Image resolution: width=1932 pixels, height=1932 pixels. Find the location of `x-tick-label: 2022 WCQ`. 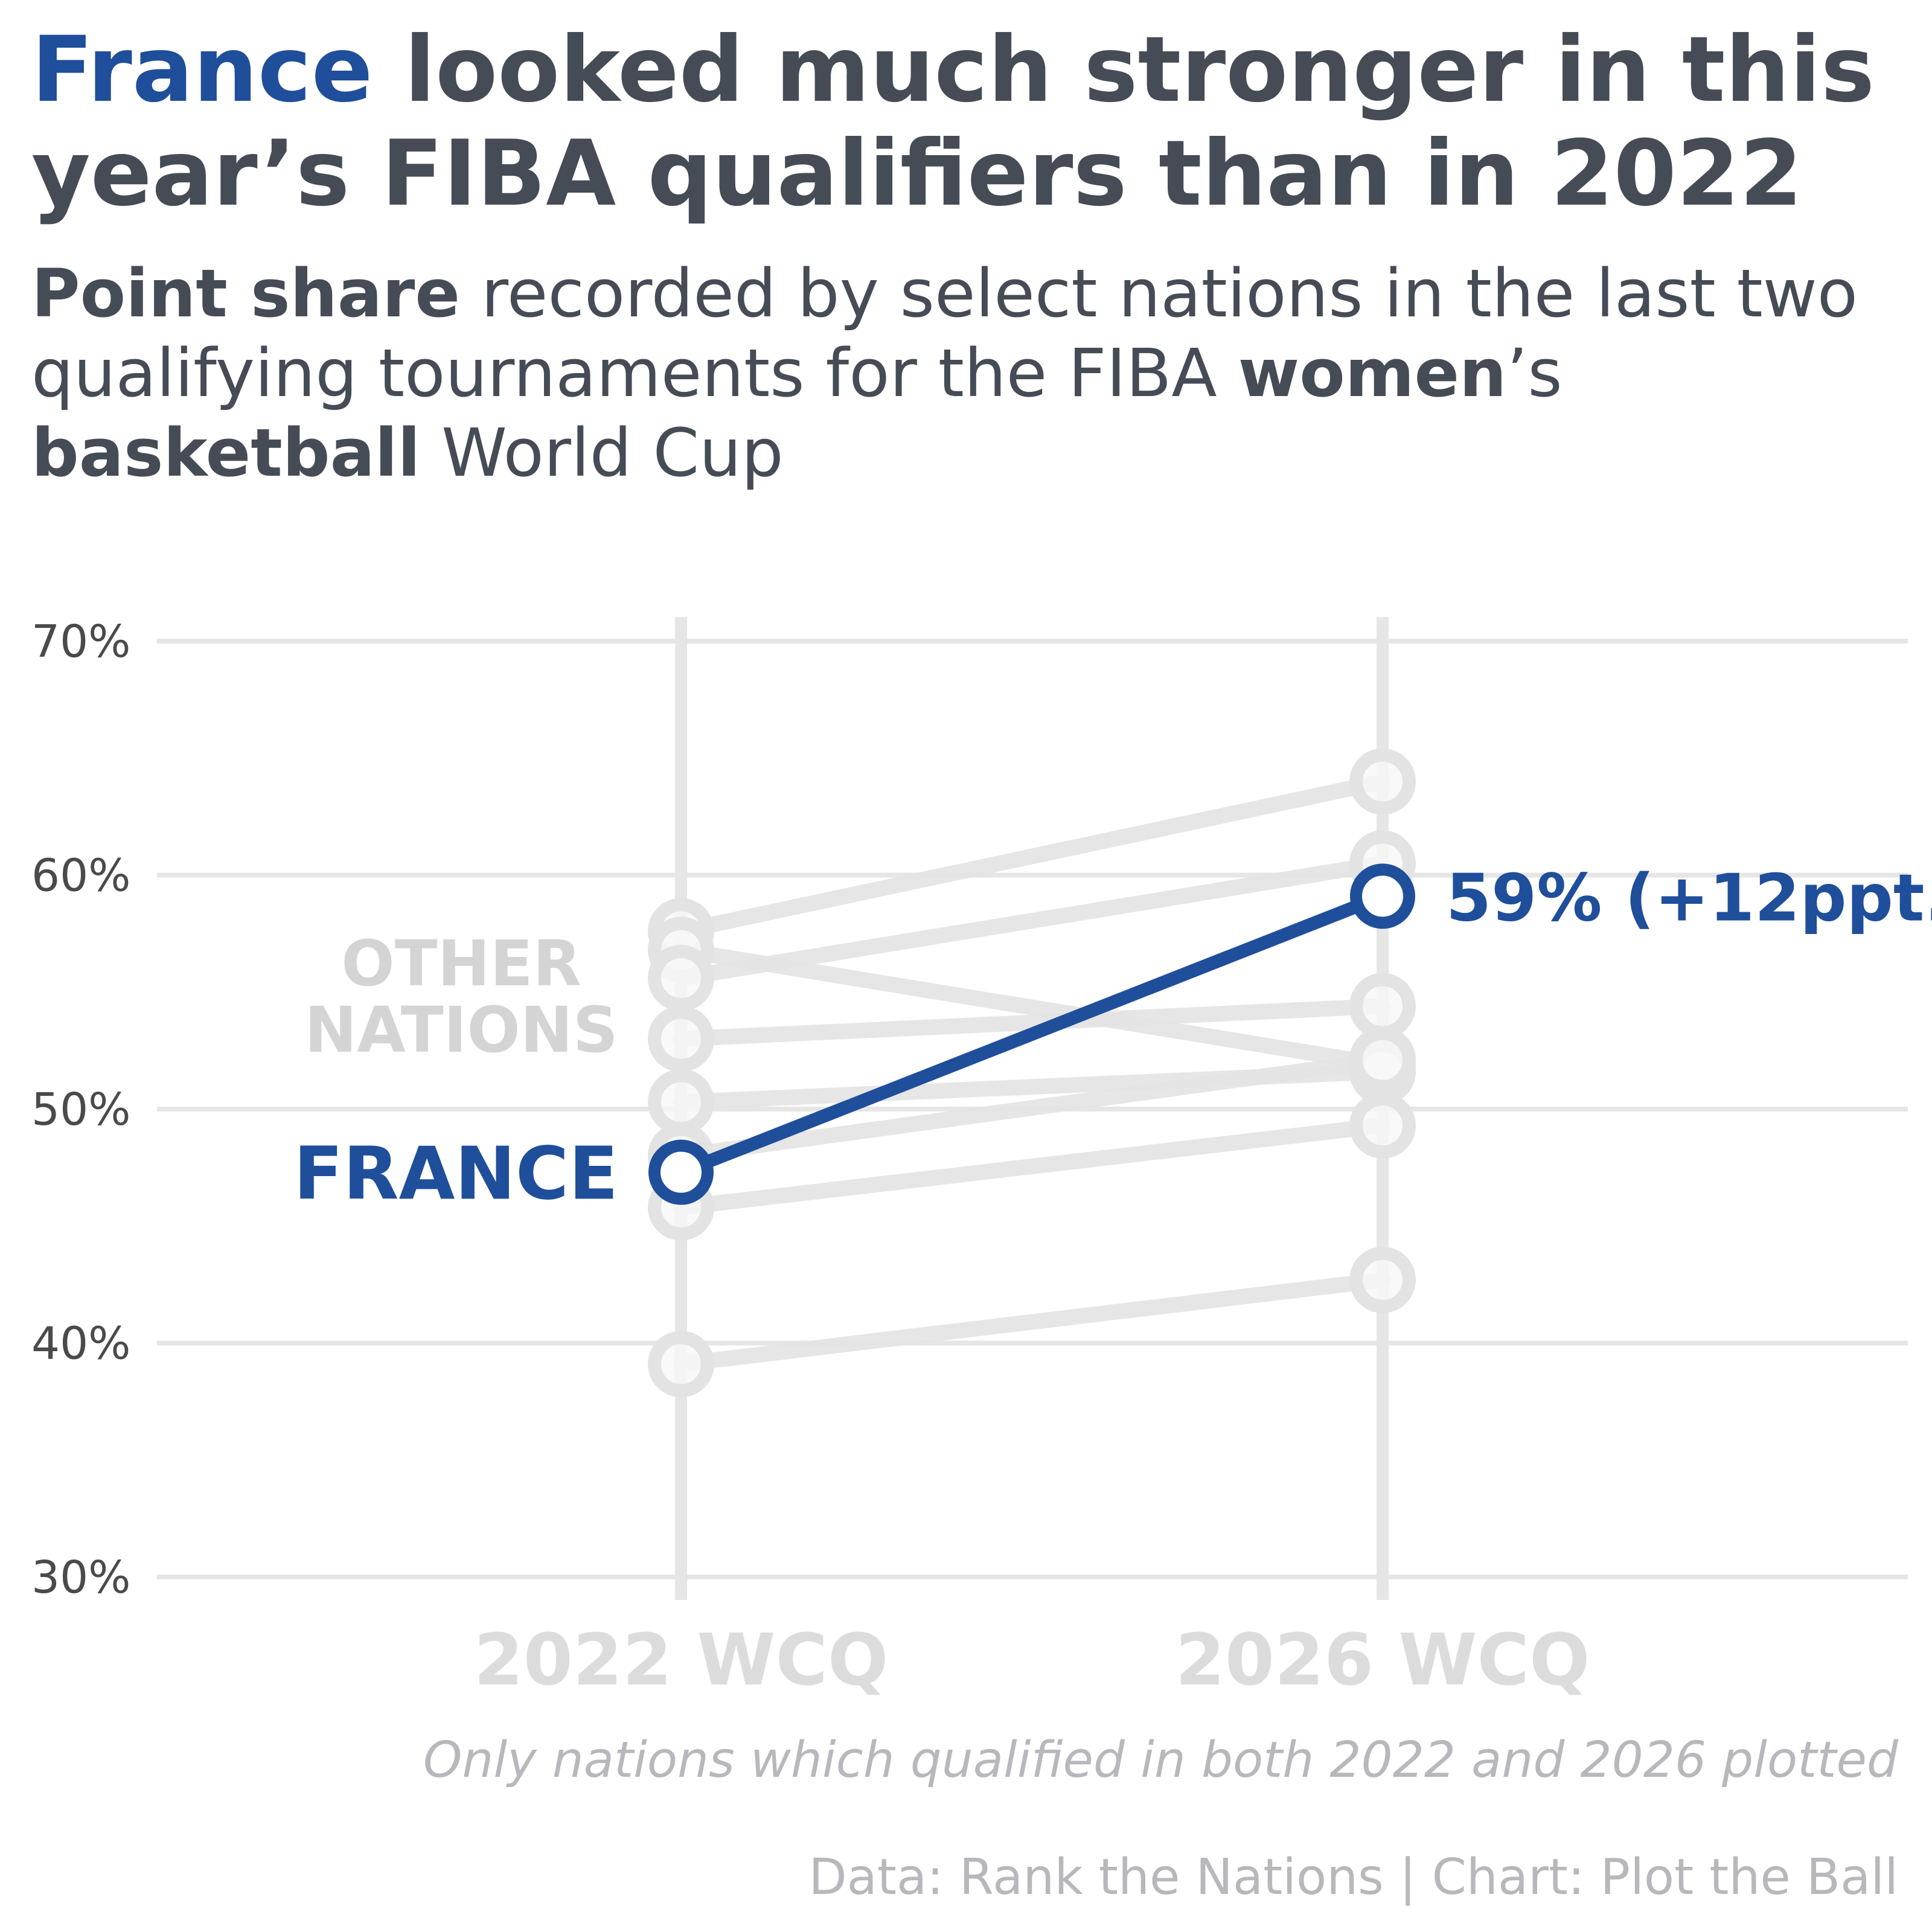

x-tick-label: 2022 WCQ is located at coordinates (681, 1659).